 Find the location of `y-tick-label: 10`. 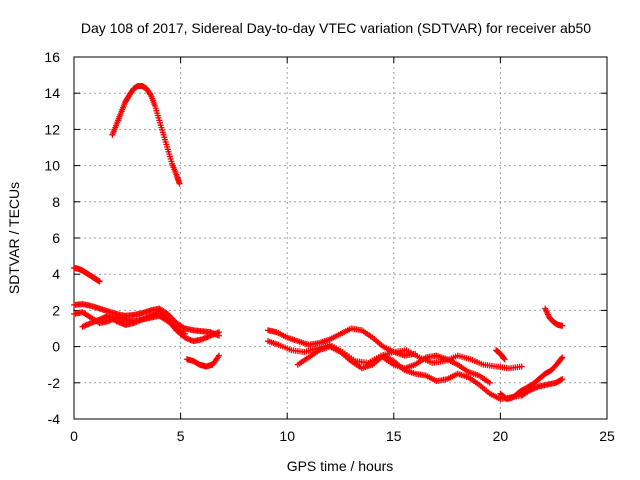

y-tick-label: 10 is located at coordinates (52, 166).